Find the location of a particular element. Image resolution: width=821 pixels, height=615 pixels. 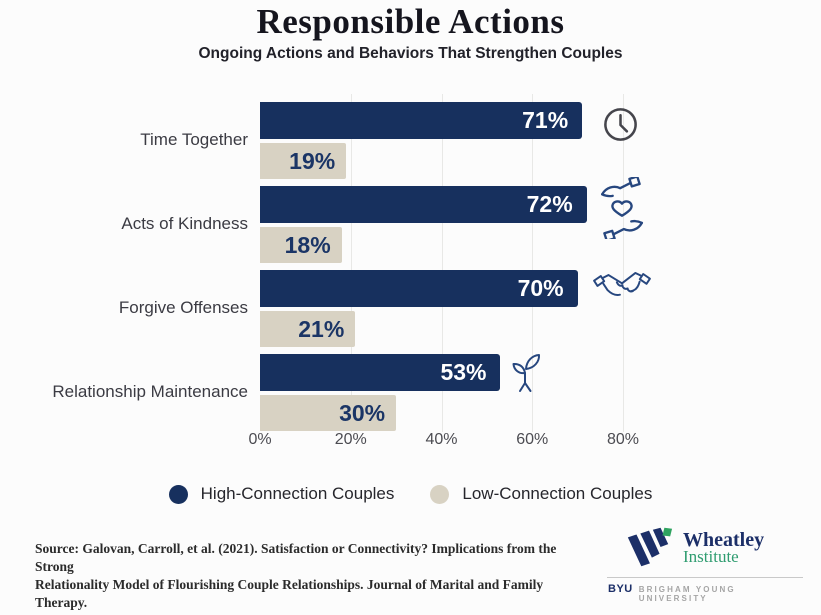

hands-holding-heart-icon is located at coordinates (622, 208).